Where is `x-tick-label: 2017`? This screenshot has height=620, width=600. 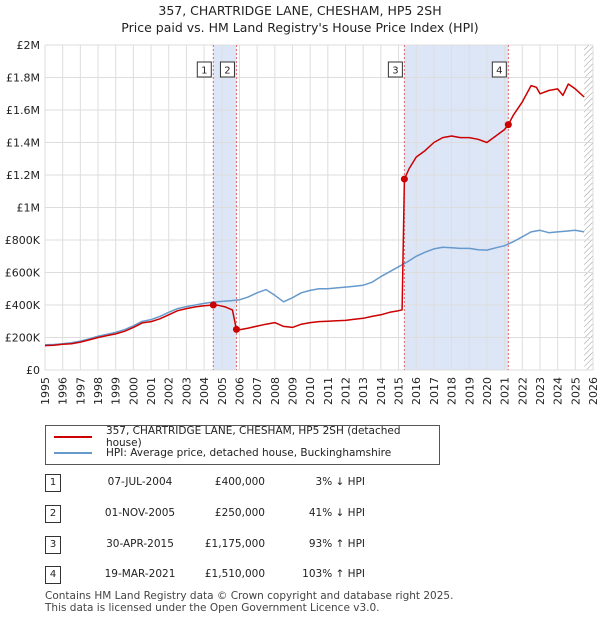 x-tick-label: 2017 is located at coordinates (434, 391).